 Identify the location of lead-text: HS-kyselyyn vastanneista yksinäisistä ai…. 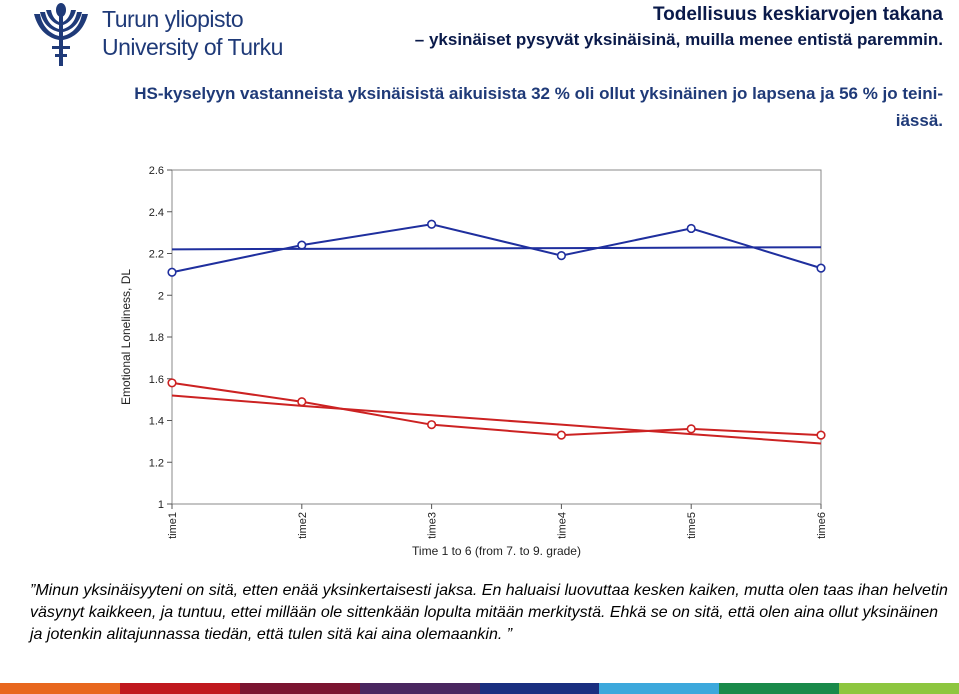
(538, 107).